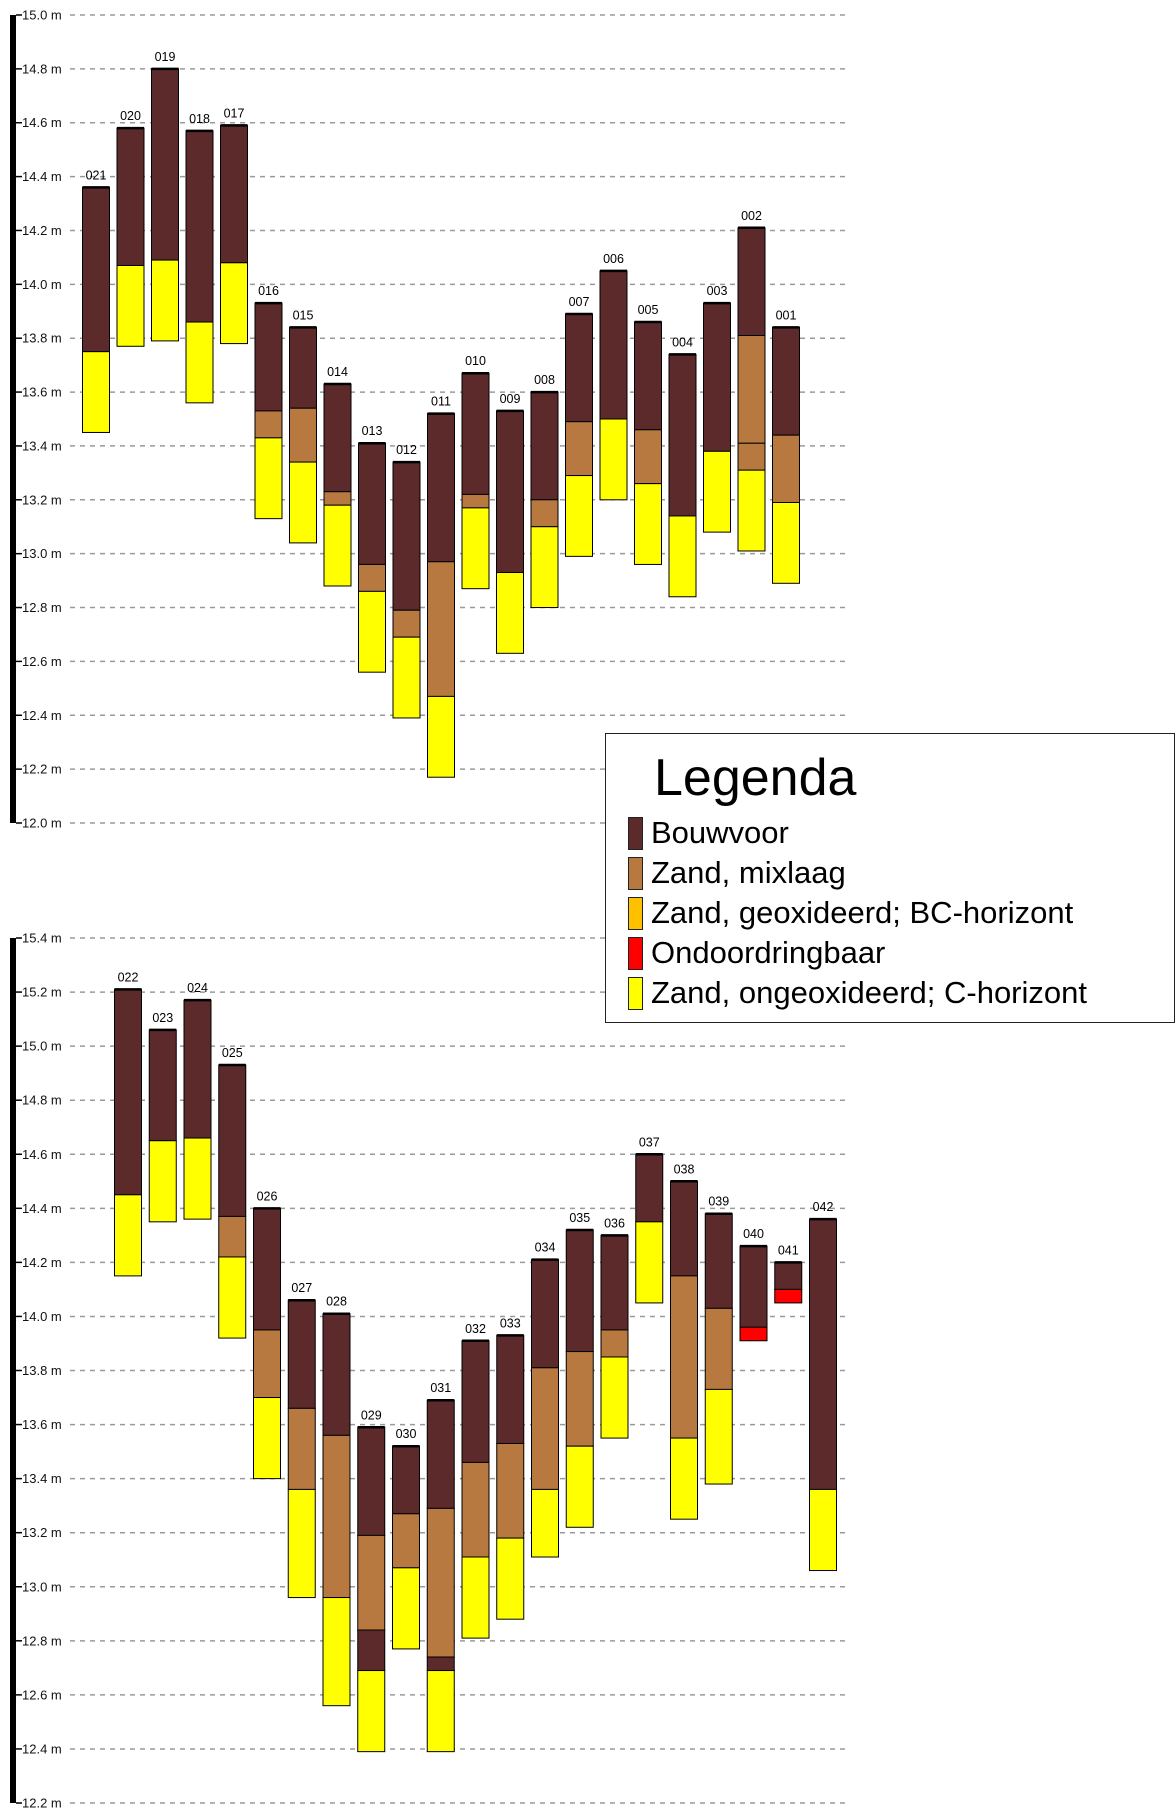 Image resolution: width=1175 pixels, height=1809 pixels. I want to click on y-tick-label: 14.6 m, so click(42, 1154).